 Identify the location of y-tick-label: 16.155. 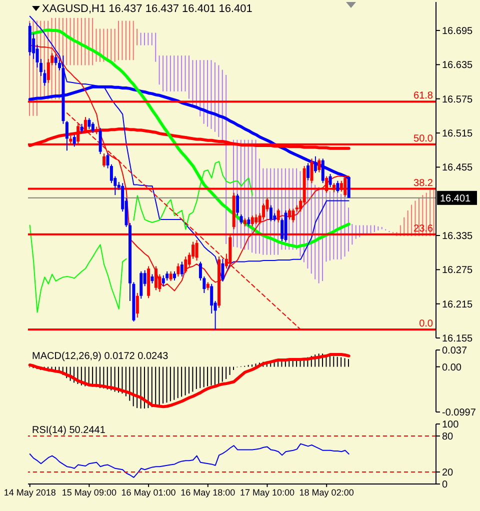
(458, 339).